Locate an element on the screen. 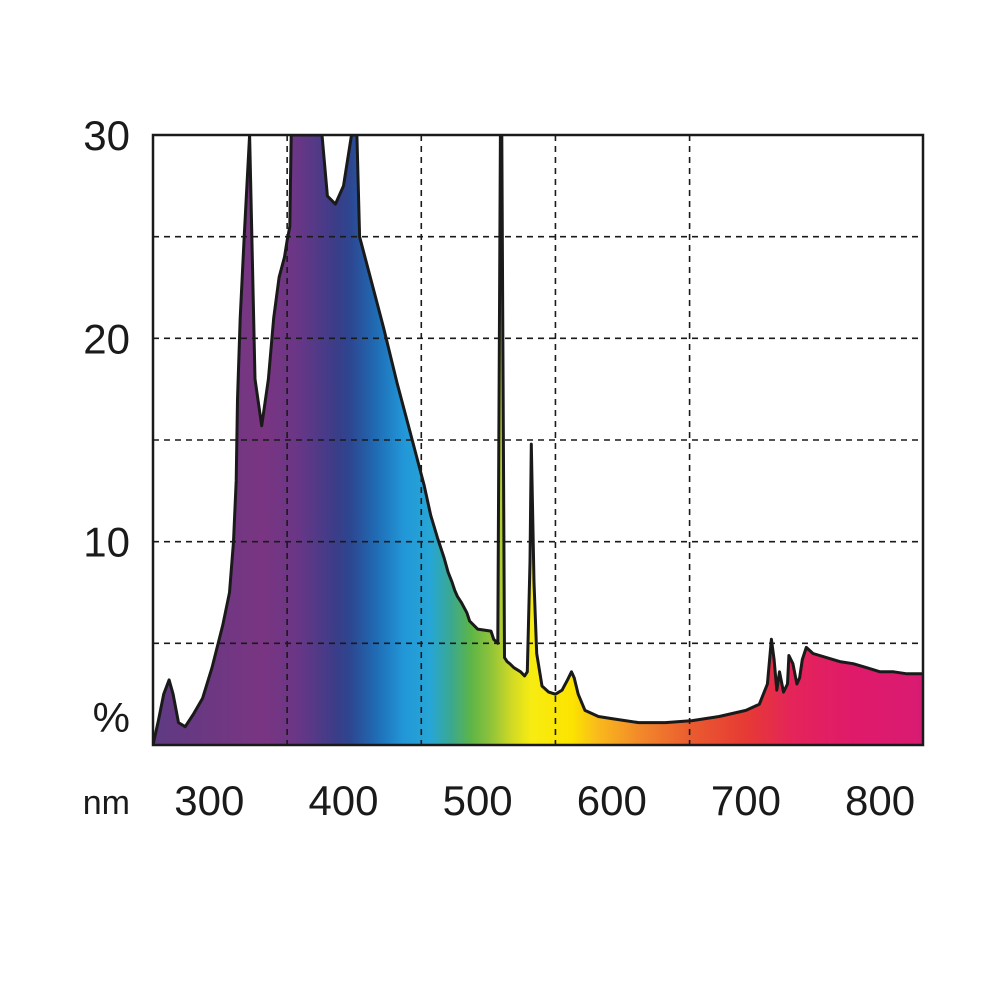 This screenshot has height=1000, width=1000. x-tick-label: 500 is located at coordinates (478, 800).